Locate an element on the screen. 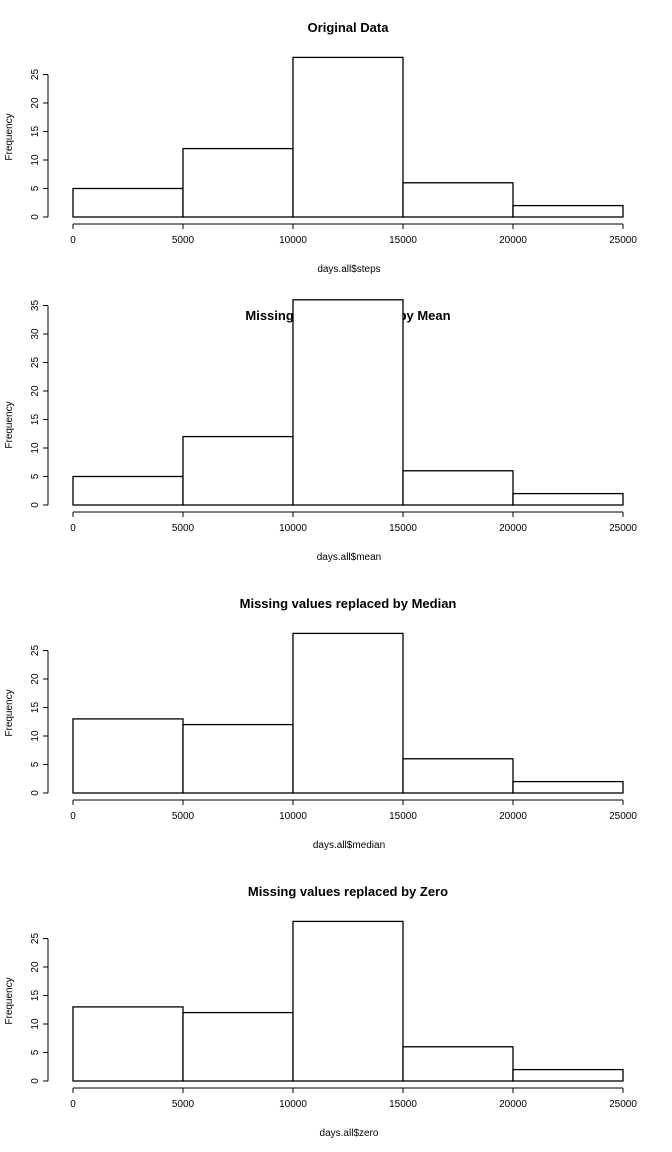 The height and width of the screenshot is (1152, 672). chart-title: Missing values replaced by Median is located at coordinates (348, 603).